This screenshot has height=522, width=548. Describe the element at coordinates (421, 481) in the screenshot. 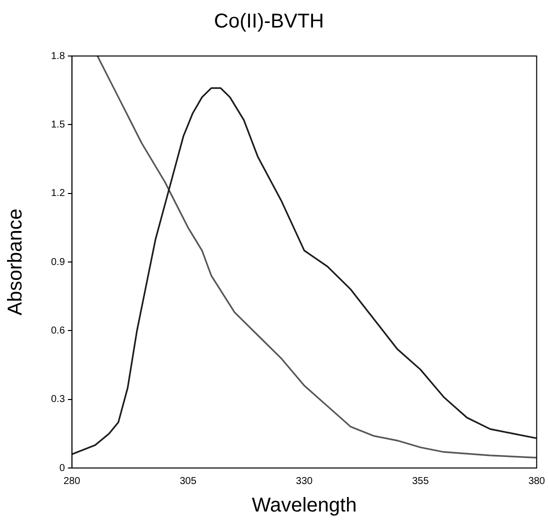

I see `x-tick-label: 355` at that location.